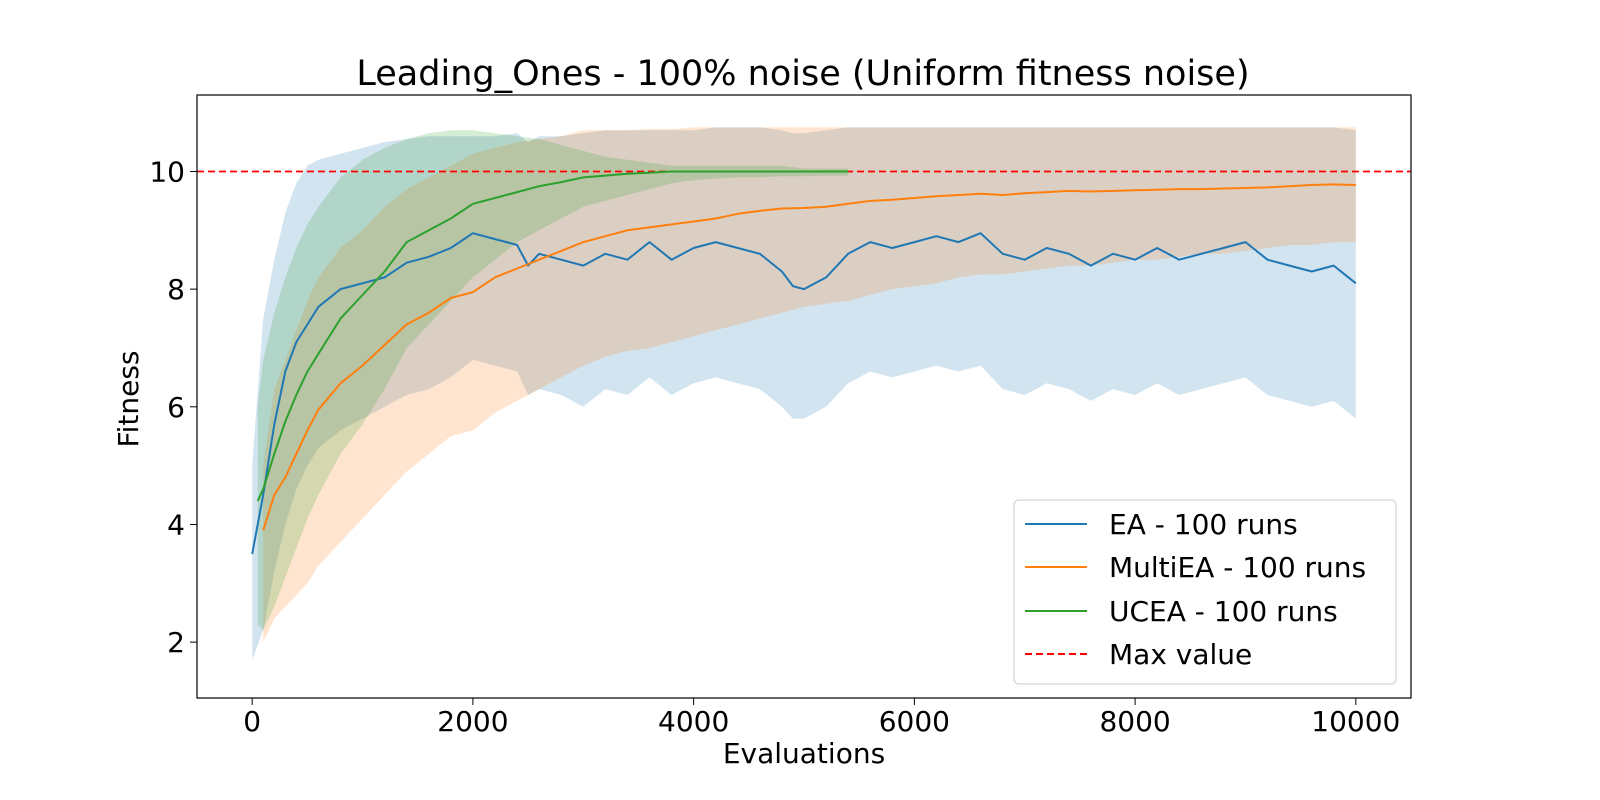  Describe the element at coordinates (472, 721) in the screenshot. I see `x-tick-label: 2000` at that location.